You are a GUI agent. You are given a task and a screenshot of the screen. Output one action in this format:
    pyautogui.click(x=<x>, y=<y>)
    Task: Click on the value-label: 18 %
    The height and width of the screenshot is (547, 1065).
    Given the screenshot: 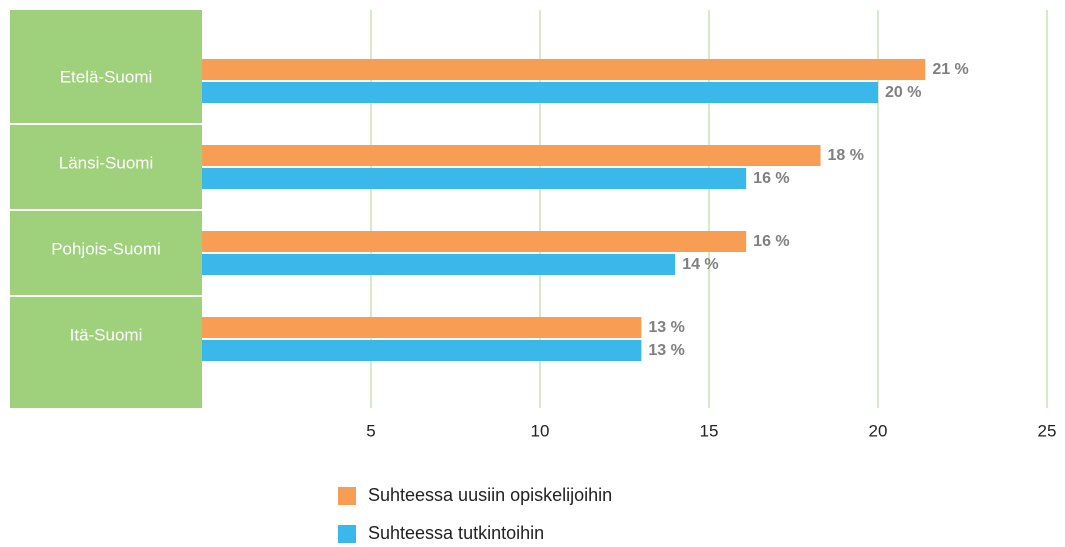 What is the action you would take?
    pyautogui.click(x=846, y=155)
    